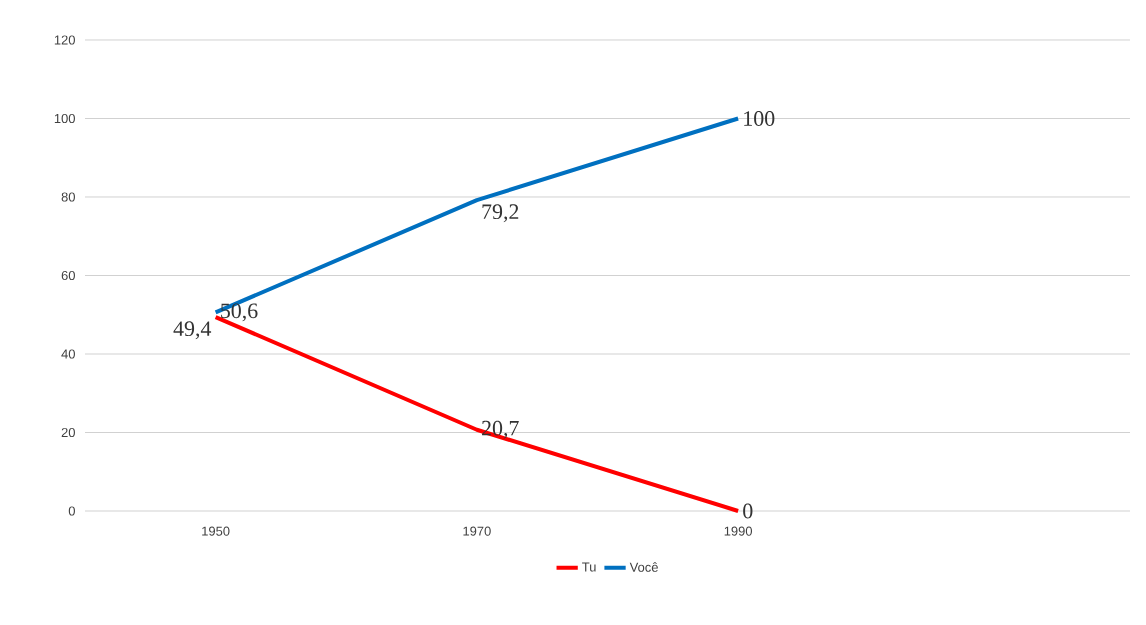  Describe the element at coordinates (64, 40) in the screenshot. I see `y-tick-label: 120` at that location.